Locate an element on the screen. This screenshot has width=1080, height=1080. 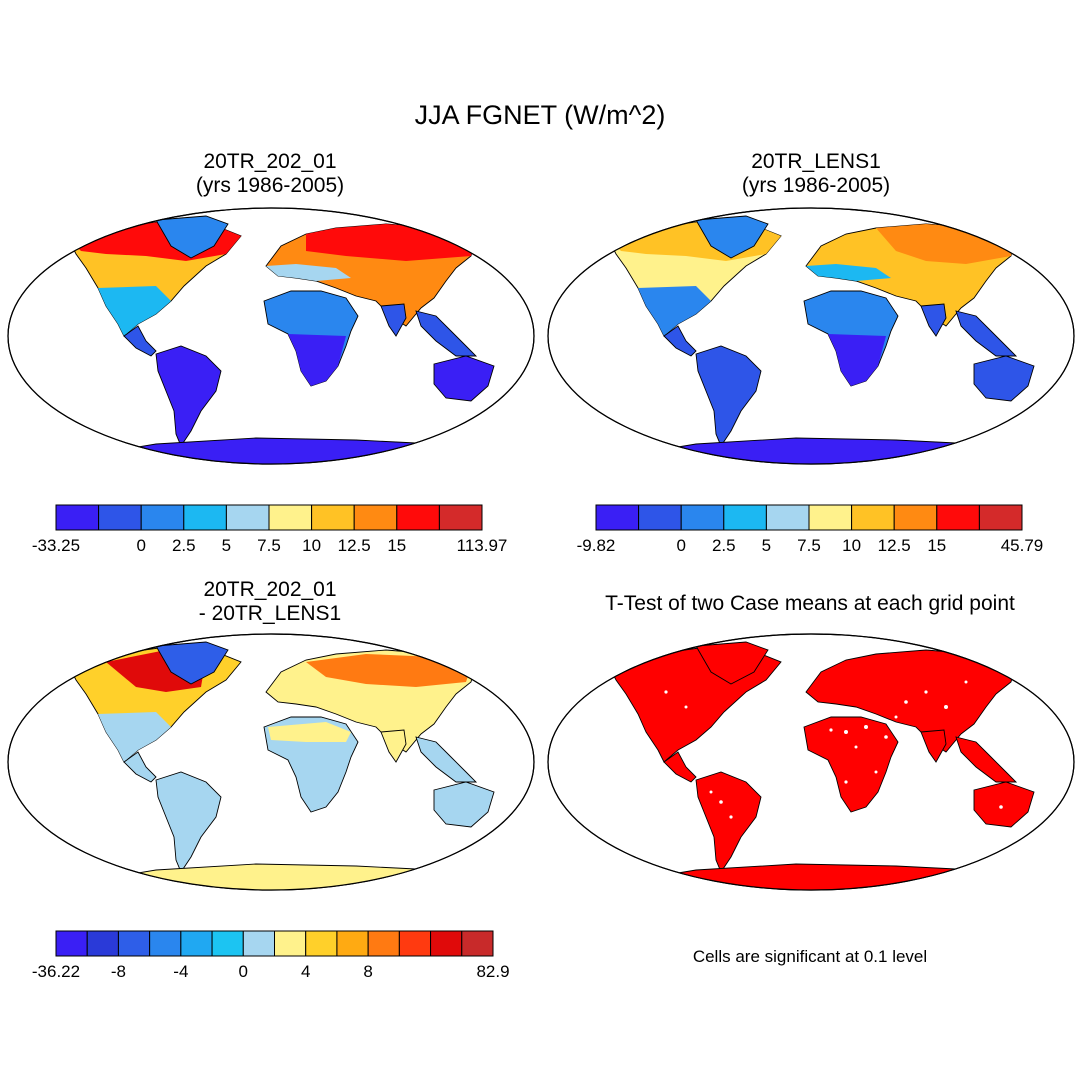
panel-1-title: 20TR_202_01 (yrs 1986-2005) is located at coordinates (270, 174).